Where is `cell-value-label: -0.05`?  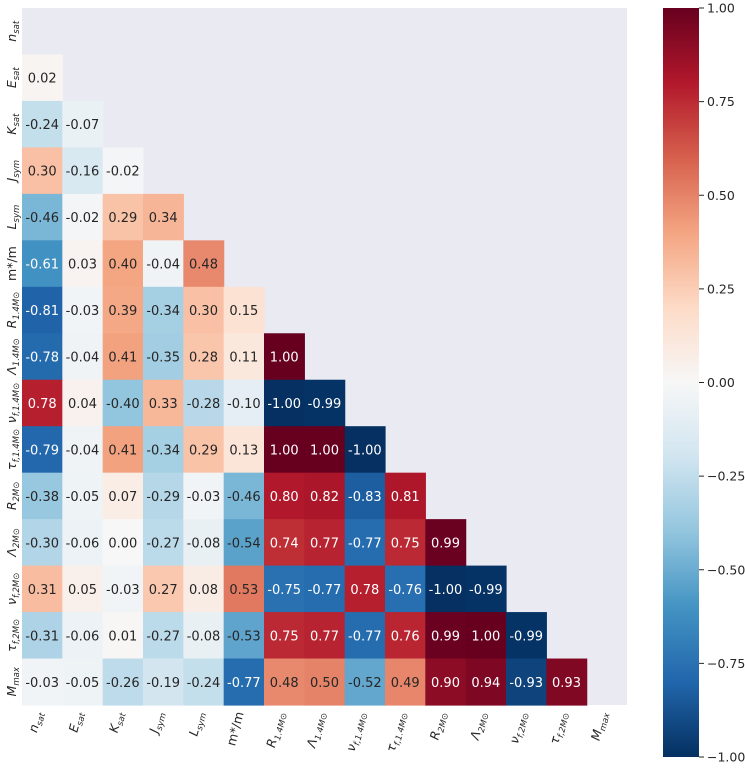
cell-value-label: -0.05 is located at coordinates (83, 683).